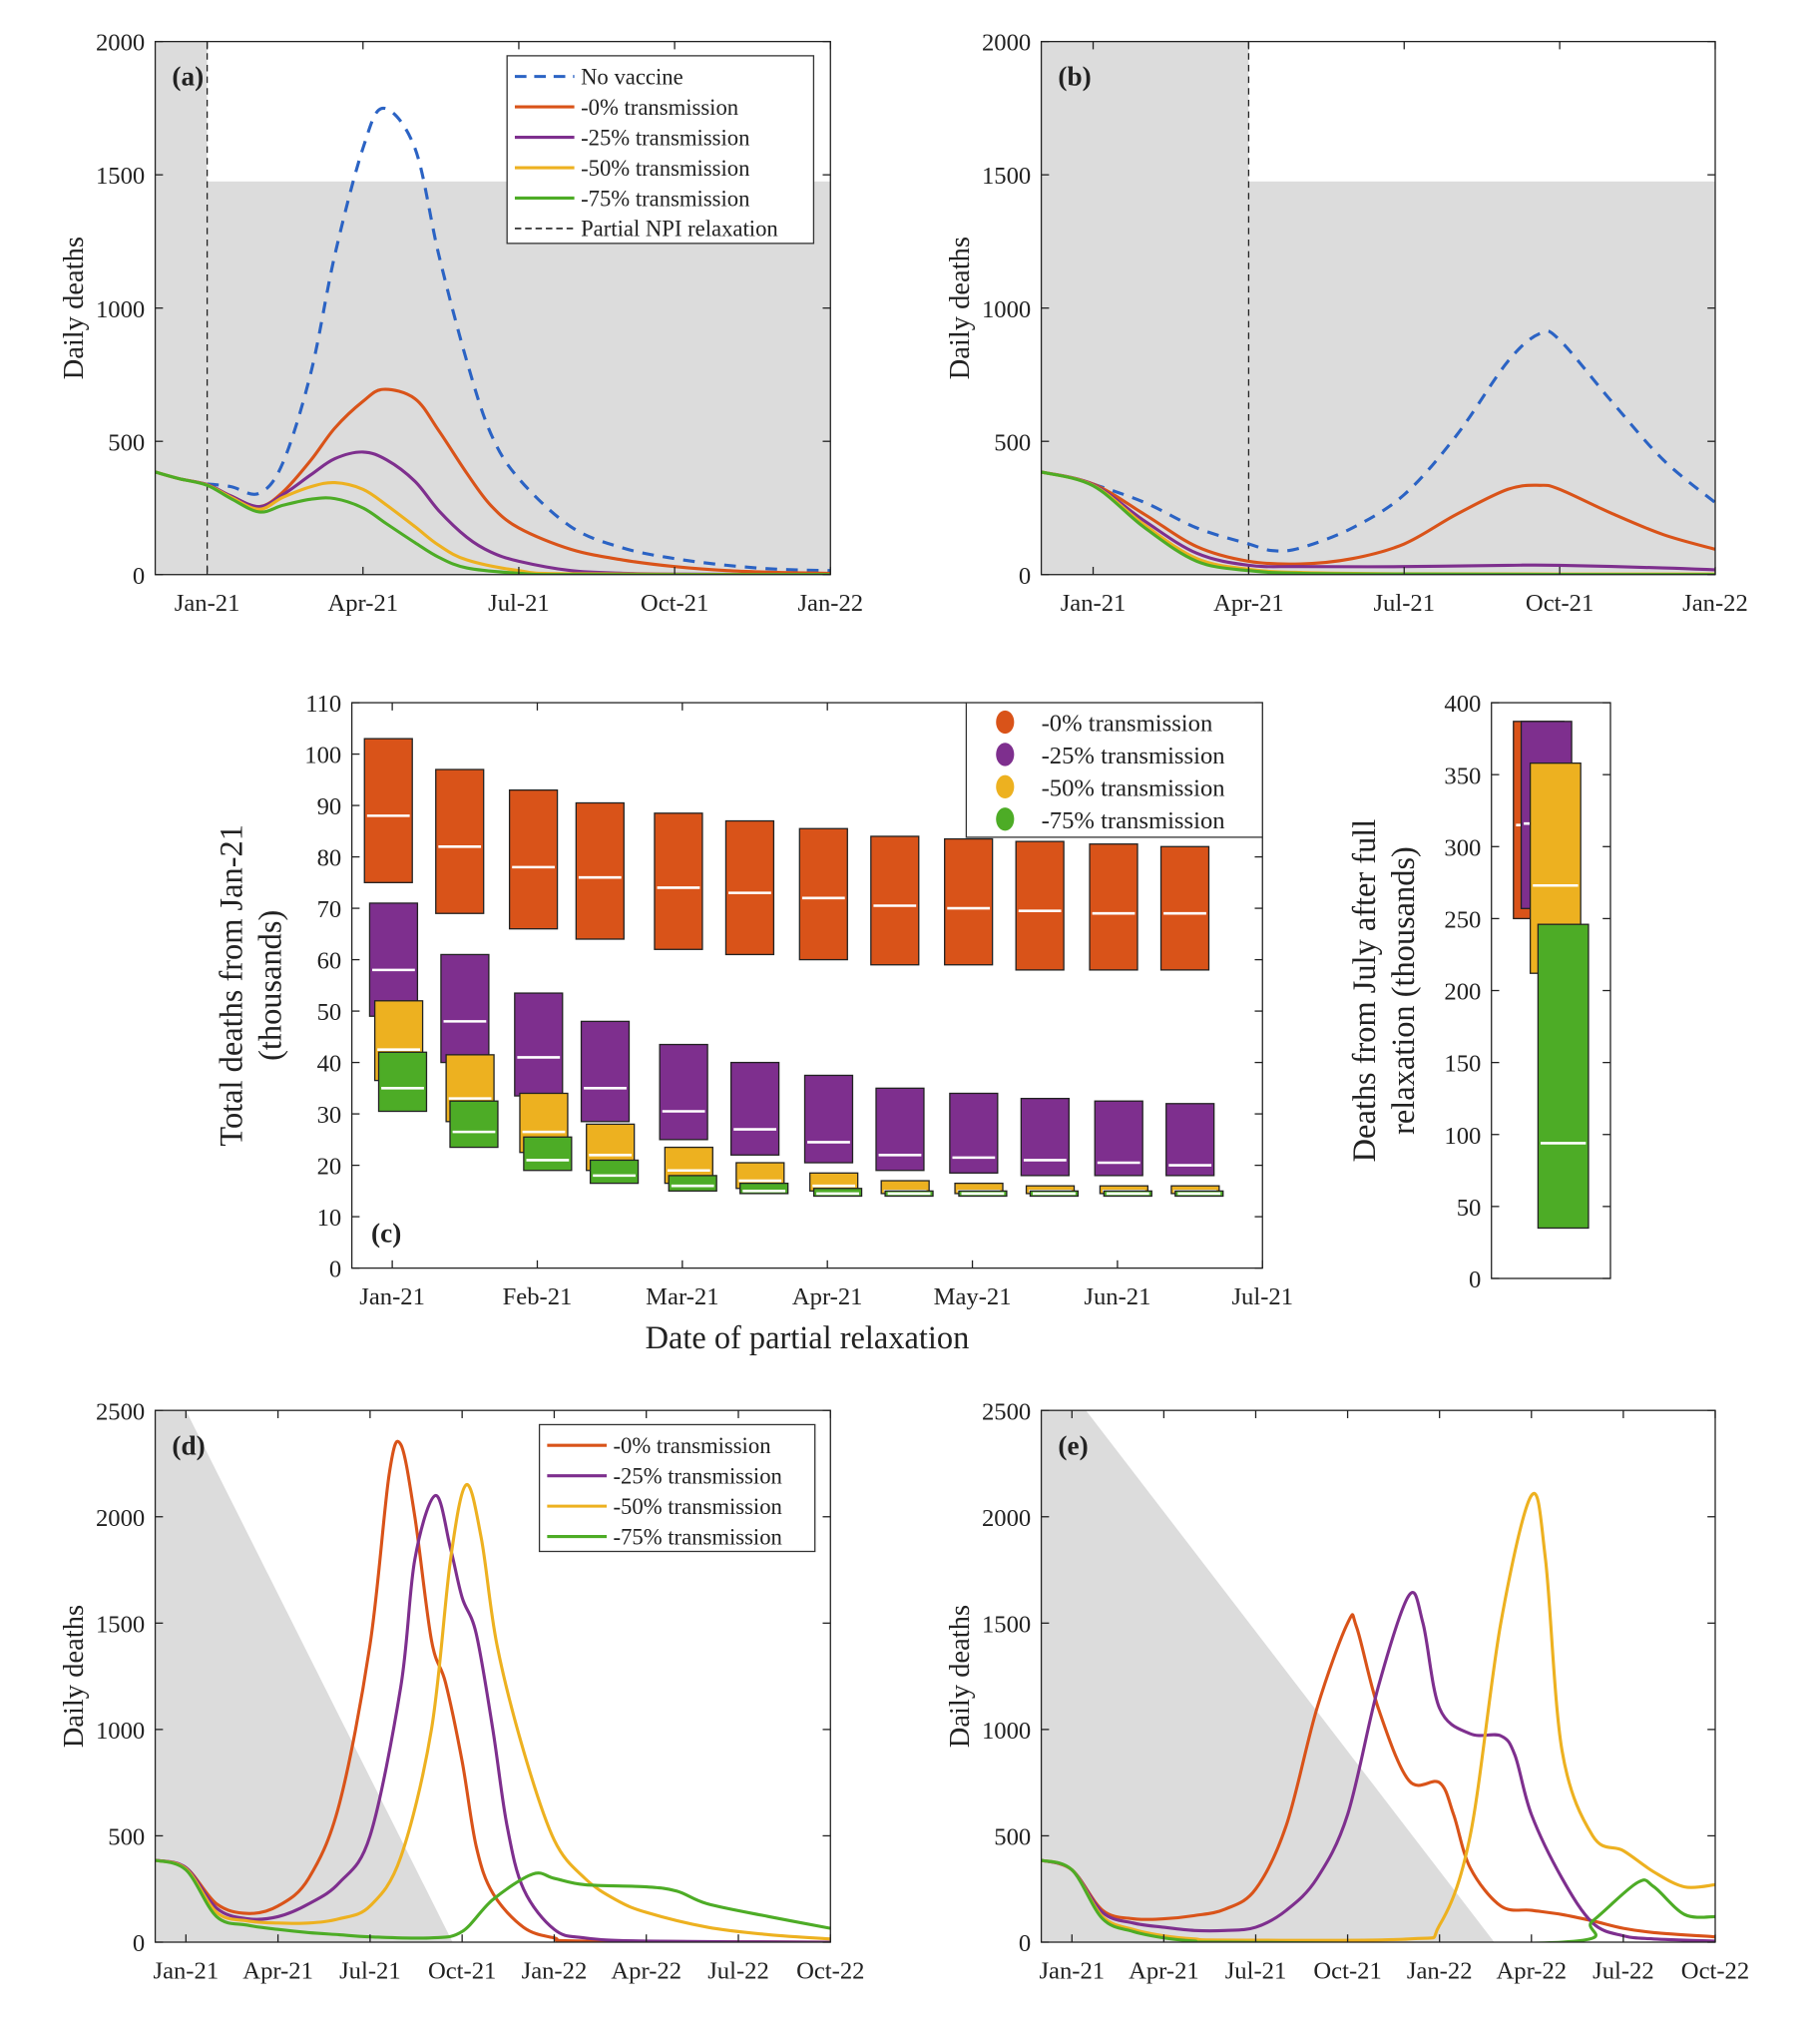  Describe the element at coordinates (120, 1411) in the screenshot. I see `y-tick-label: 2500` at that location.